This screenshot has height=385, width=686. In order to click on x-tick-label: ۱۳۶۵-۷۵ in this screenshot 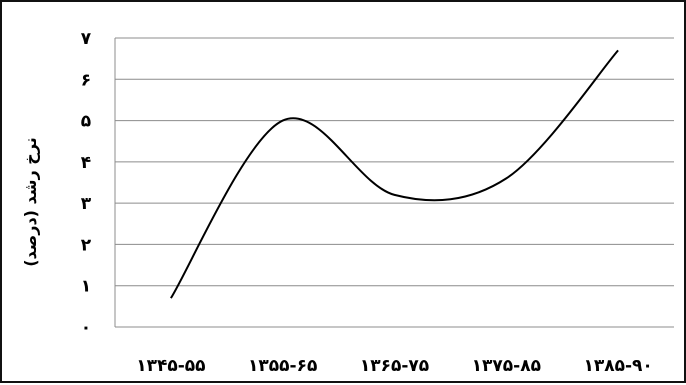, I will do `click(394, 366)`.